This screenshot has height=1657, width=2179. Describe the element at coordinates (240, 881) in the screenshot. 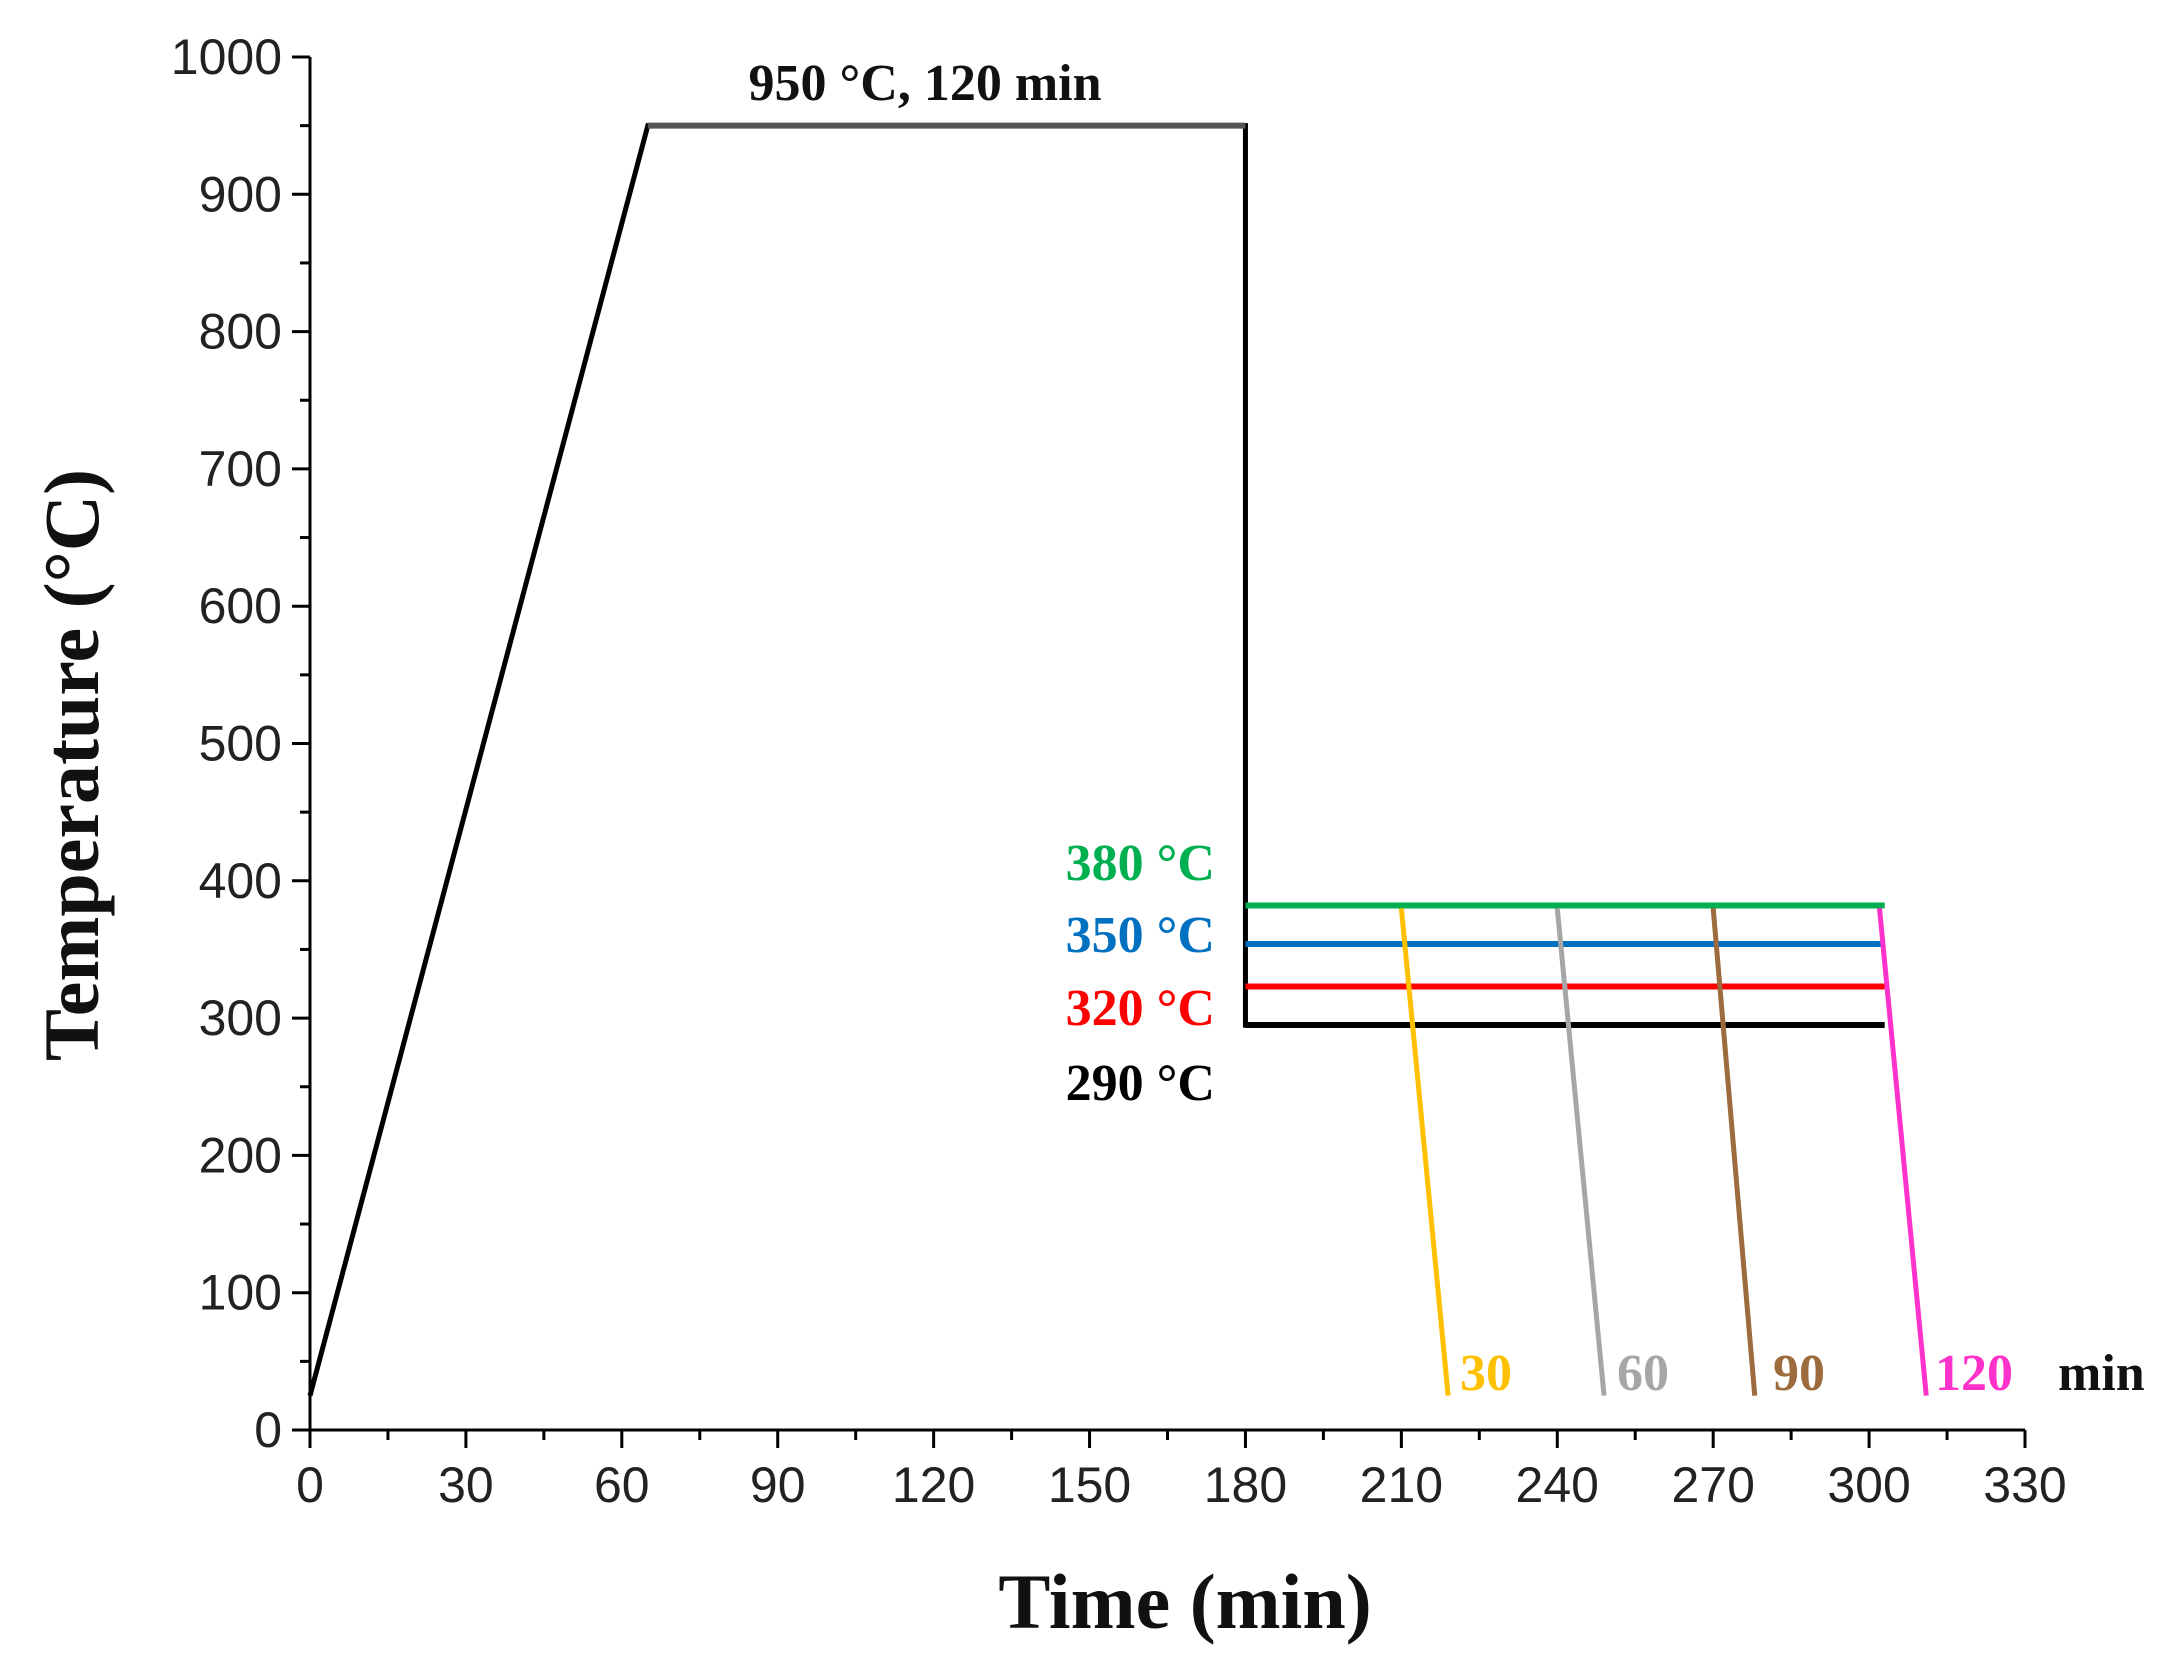

I see `y-tick-label: 400` at that location.